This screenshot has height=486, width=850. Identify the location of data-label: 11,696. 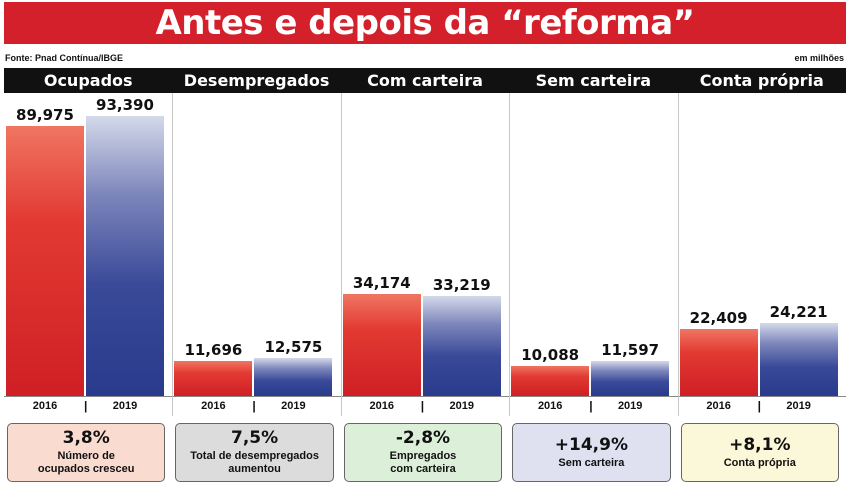
(213, 349).